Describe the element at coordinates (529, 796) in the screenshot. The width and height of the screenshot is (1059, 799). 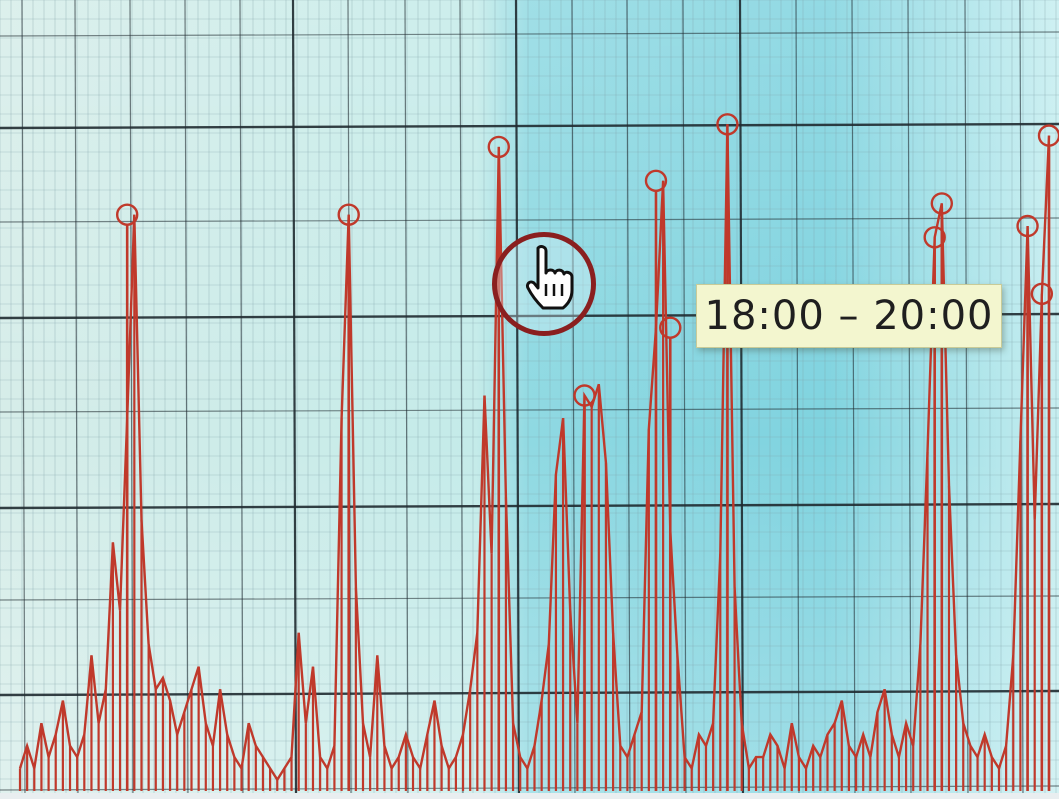
I see `screen-bottom-edge` at that location.